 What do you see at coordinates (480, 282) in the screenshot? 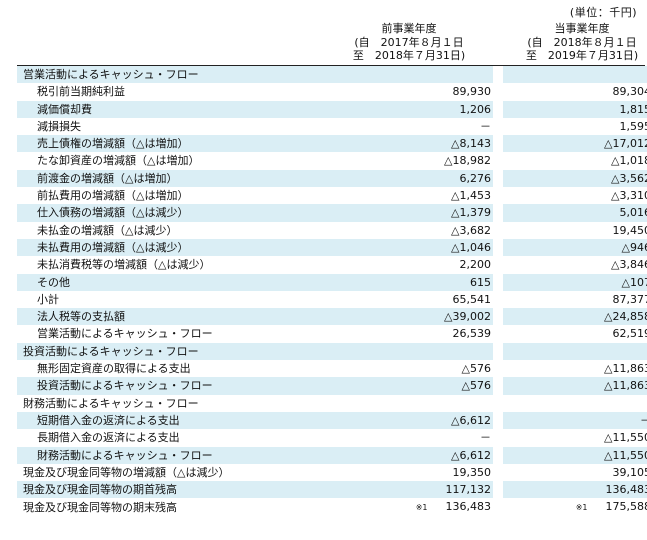
I see `prev-year-amount: 615` at bounding box center [480, 282].